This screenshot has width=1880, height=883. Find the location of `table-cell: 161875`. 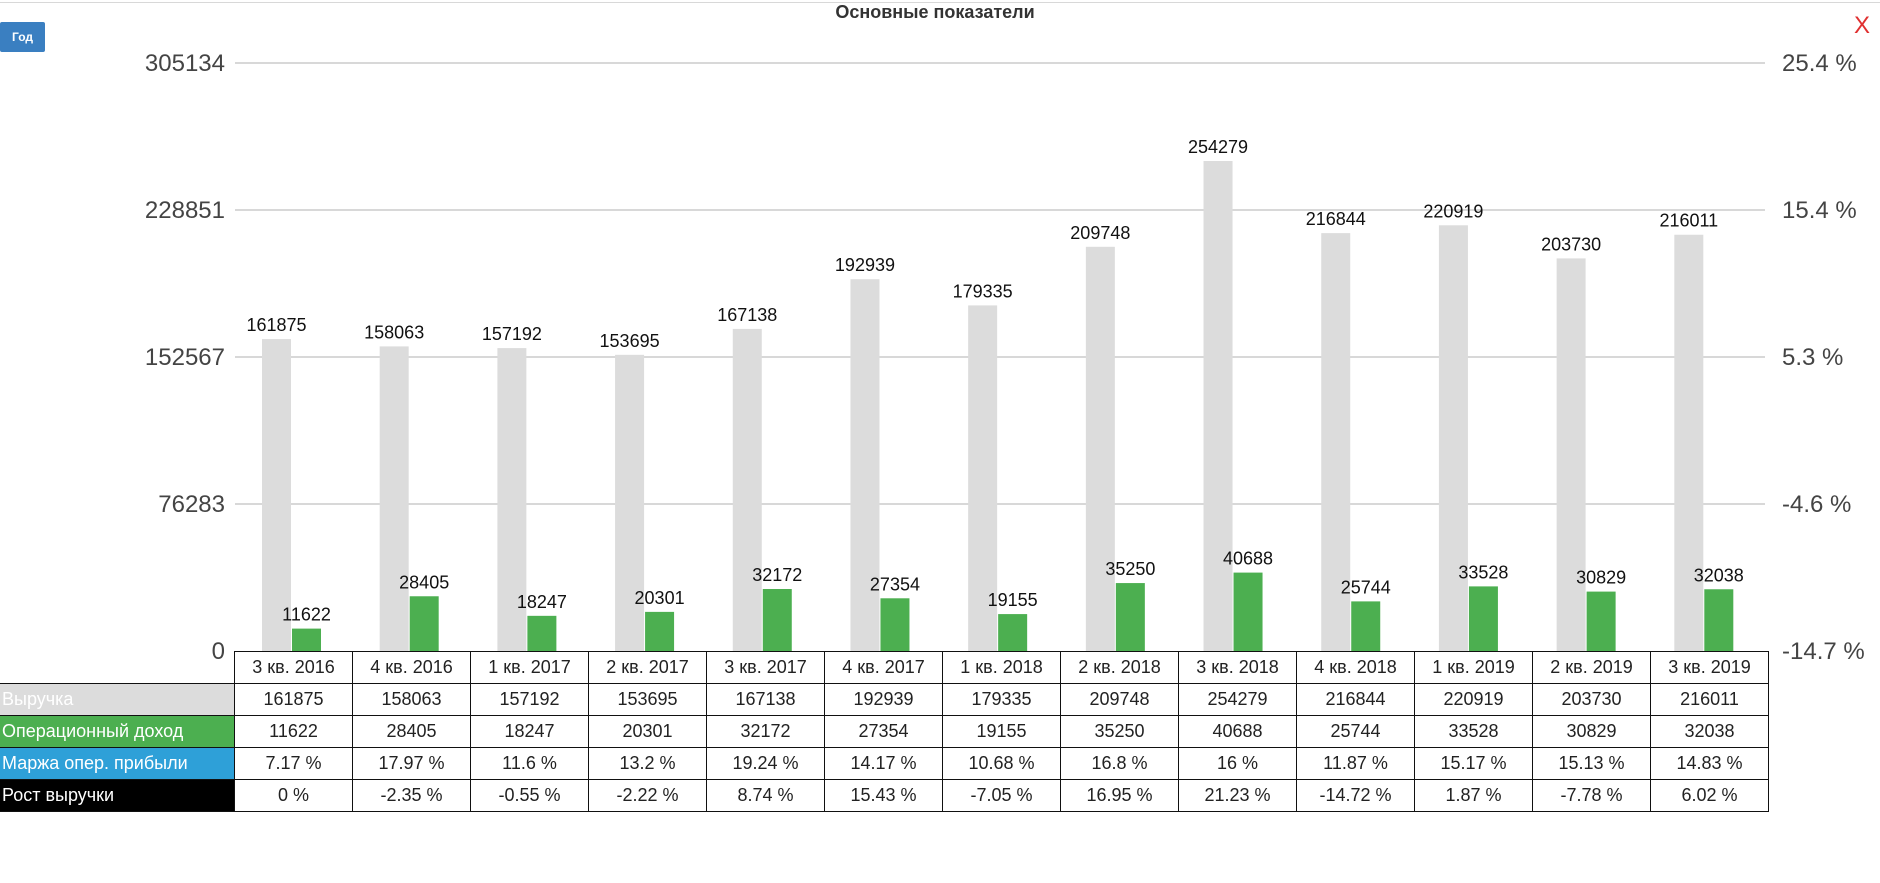

table-cell: 161875 is located at coordinates (293, 699).